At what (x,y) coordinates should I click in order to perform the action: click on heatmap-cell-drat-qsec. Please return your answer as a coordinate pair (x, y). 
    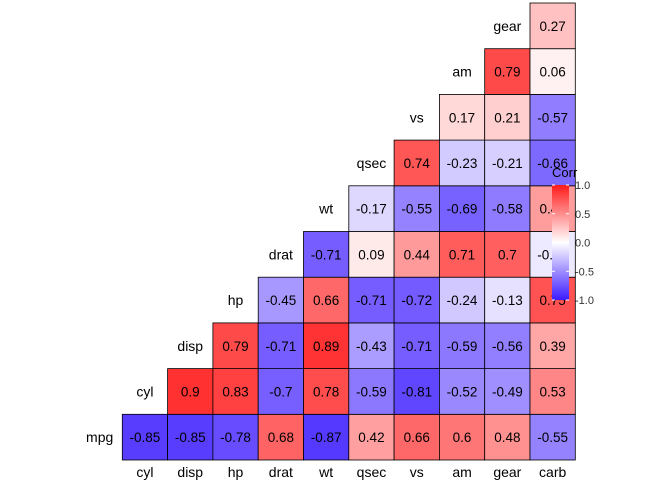
    Looking at the image, I should click on (371, 254).